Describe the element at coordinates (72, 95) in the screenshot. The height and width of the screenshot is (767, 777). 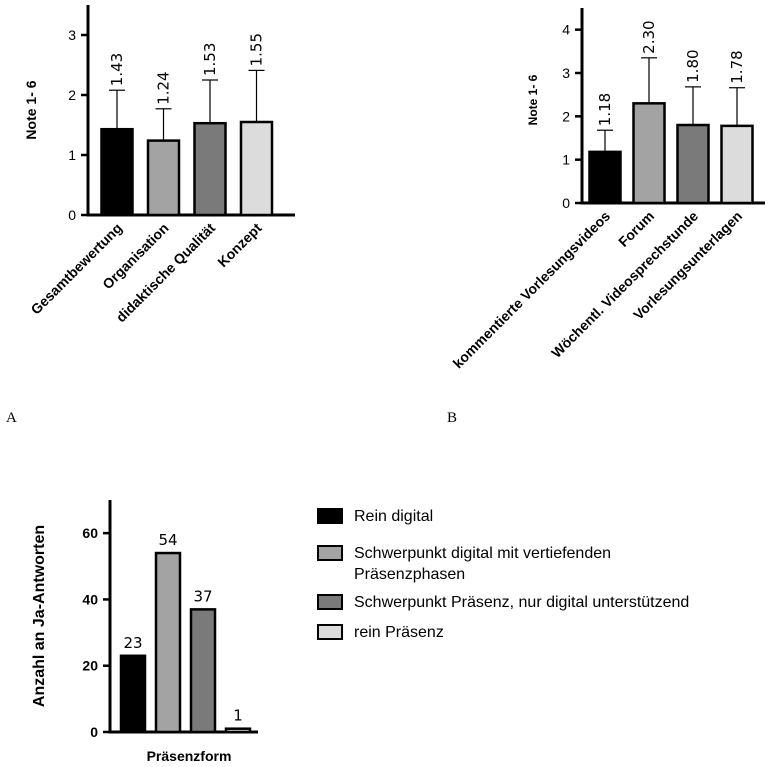
I see `a-ytick-label: 2` at that location.